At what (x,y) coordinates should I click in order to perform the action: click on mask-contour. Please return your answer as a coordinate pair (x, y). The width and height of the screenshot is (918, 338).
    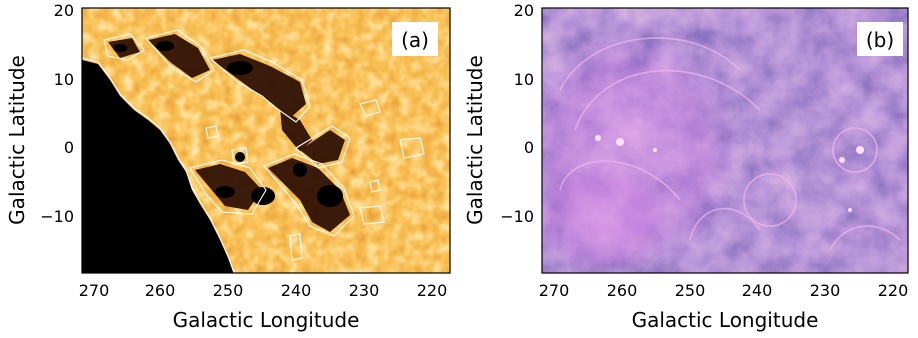
    Looking at the image, I should click on (158, 165).